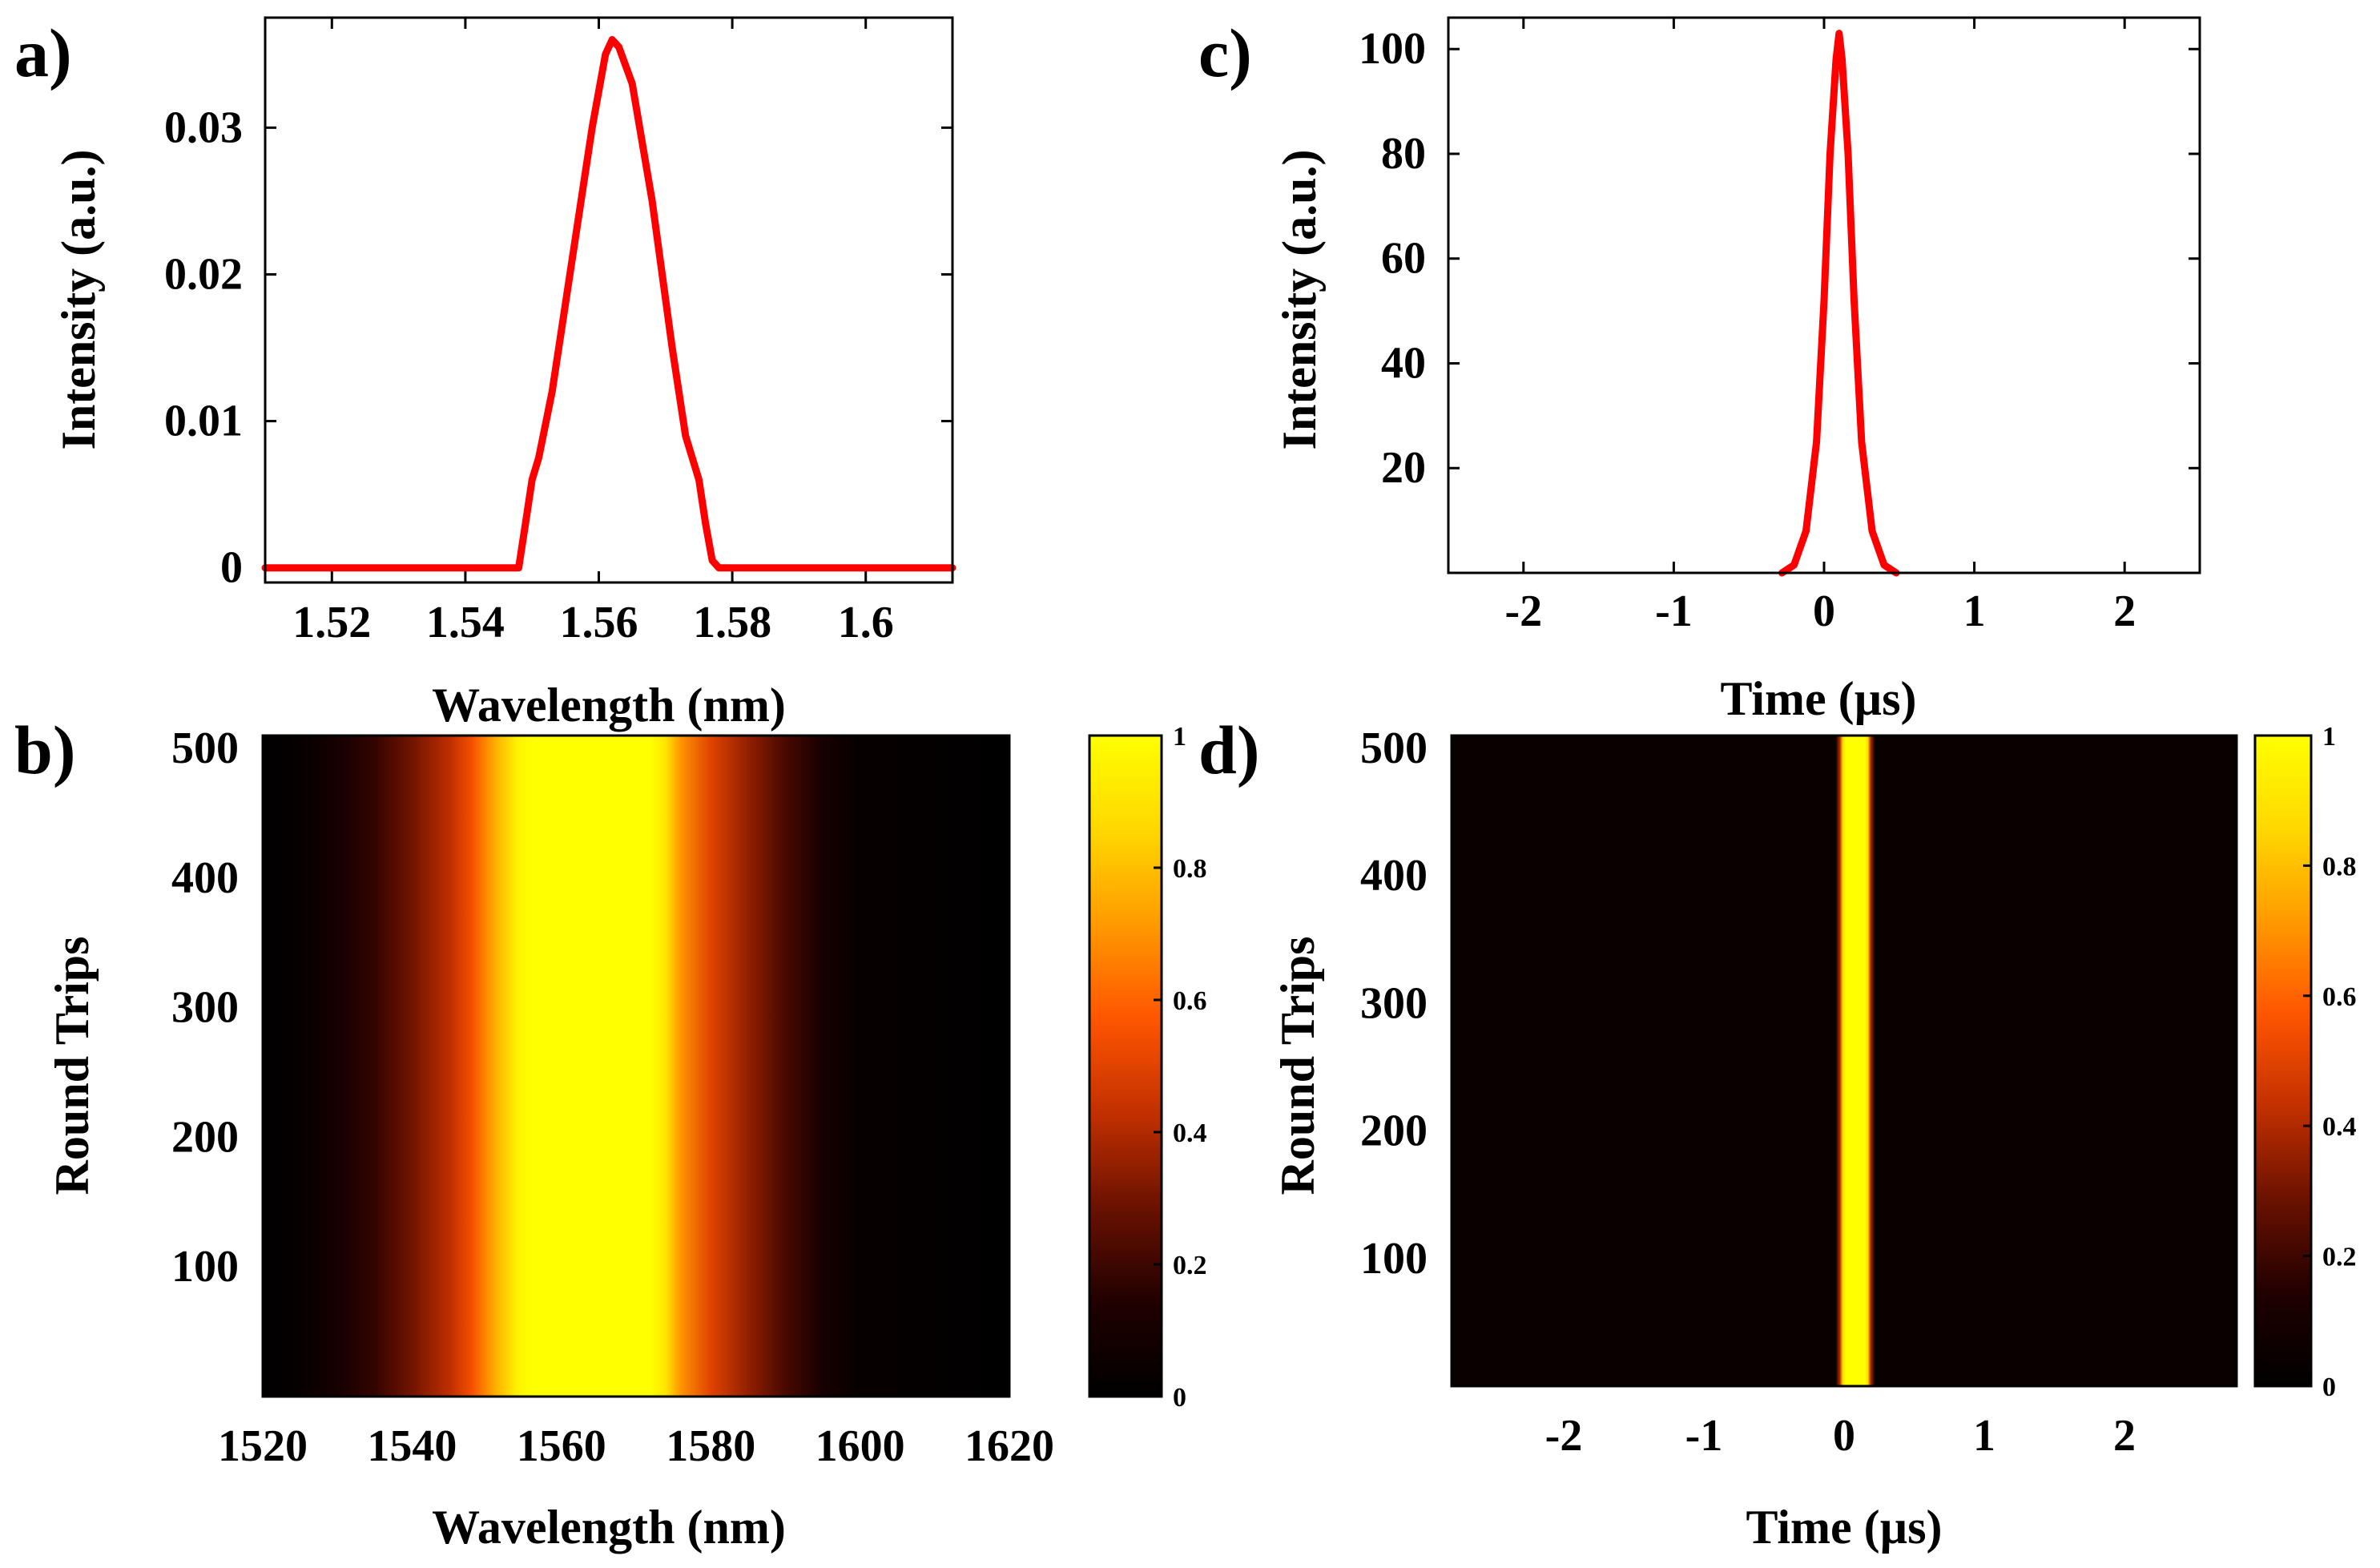 The image size is (2380, 1568). What do you see at coordinates (1299, 299) in the screenshot?
I see `panel-c-ylabel: Intensity (a.u.)` at bounding box center [1299, 299].